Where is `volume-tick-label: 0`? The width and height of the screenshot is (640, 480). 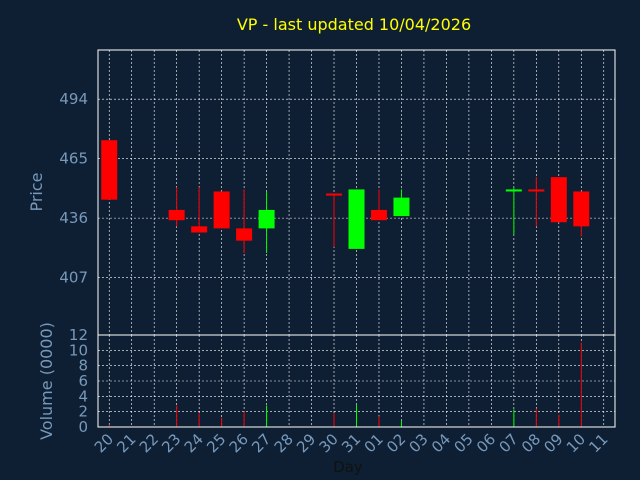 volume-tick-label: 0 is located at coordinates (83, 427).